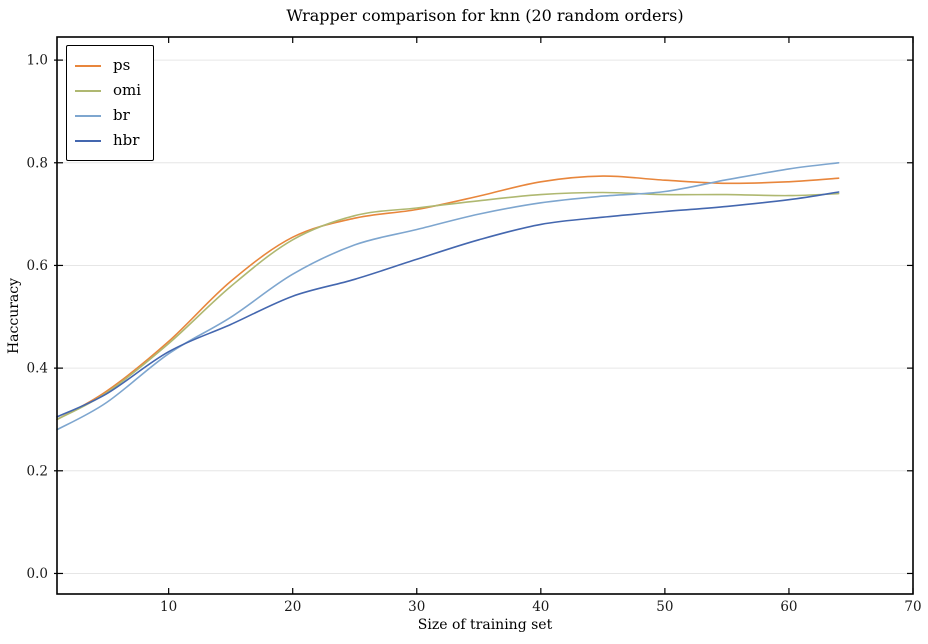  I want to click on y-tick-label: 0.6, so click(37, 266).